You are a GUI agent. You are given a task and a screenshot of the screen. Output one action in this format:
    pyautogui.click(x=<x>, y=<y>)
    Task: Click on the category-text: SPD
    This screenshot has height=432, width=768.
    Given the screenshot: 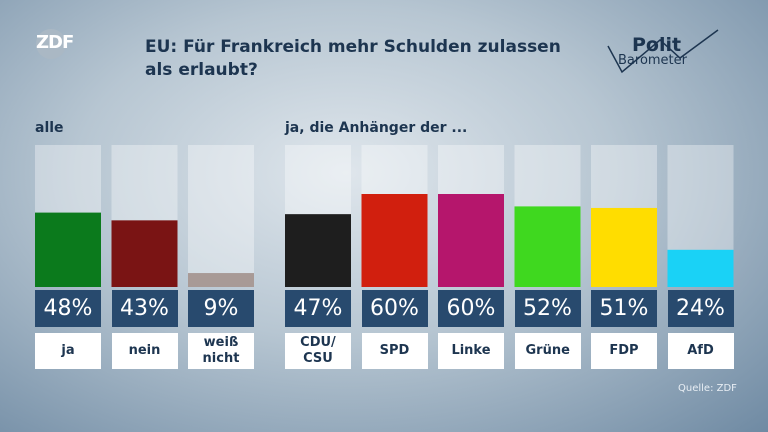 What is the action you would take?
    pyautogui.click(x=394, y=350)
    